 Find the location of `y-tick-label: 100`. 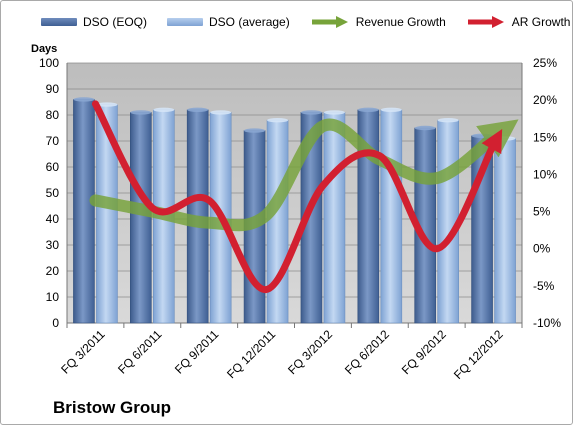

y-tick-label: 100 is located at coordinates (49, 63).